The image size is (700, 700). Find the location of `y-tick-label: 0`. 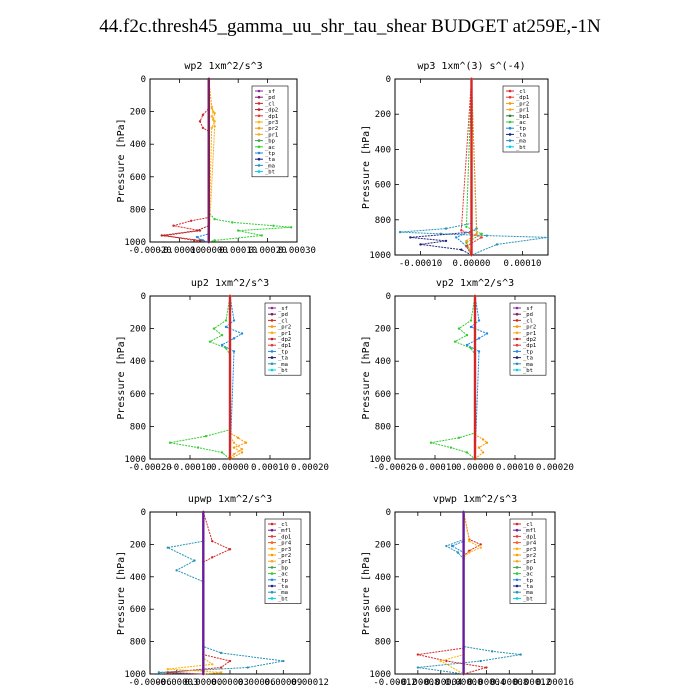

y-tick-label: 0 is located at coordinates (143, 513).